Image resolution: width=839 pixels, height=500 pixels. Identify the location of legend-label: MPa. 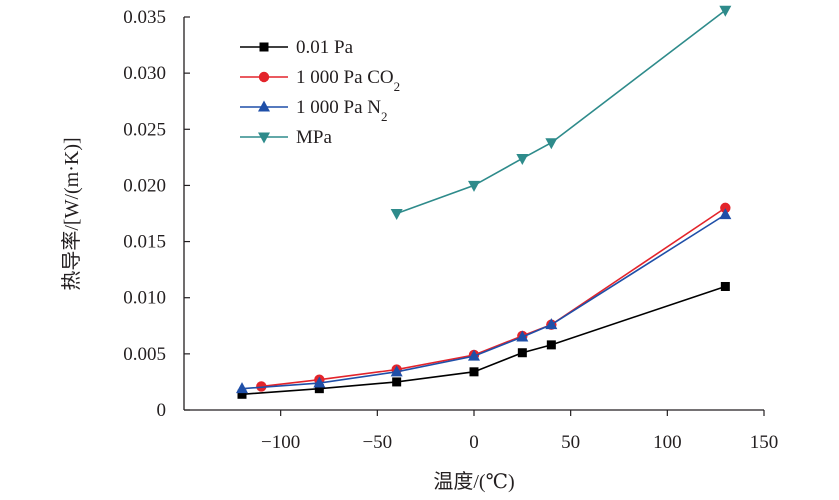
(314, 137).